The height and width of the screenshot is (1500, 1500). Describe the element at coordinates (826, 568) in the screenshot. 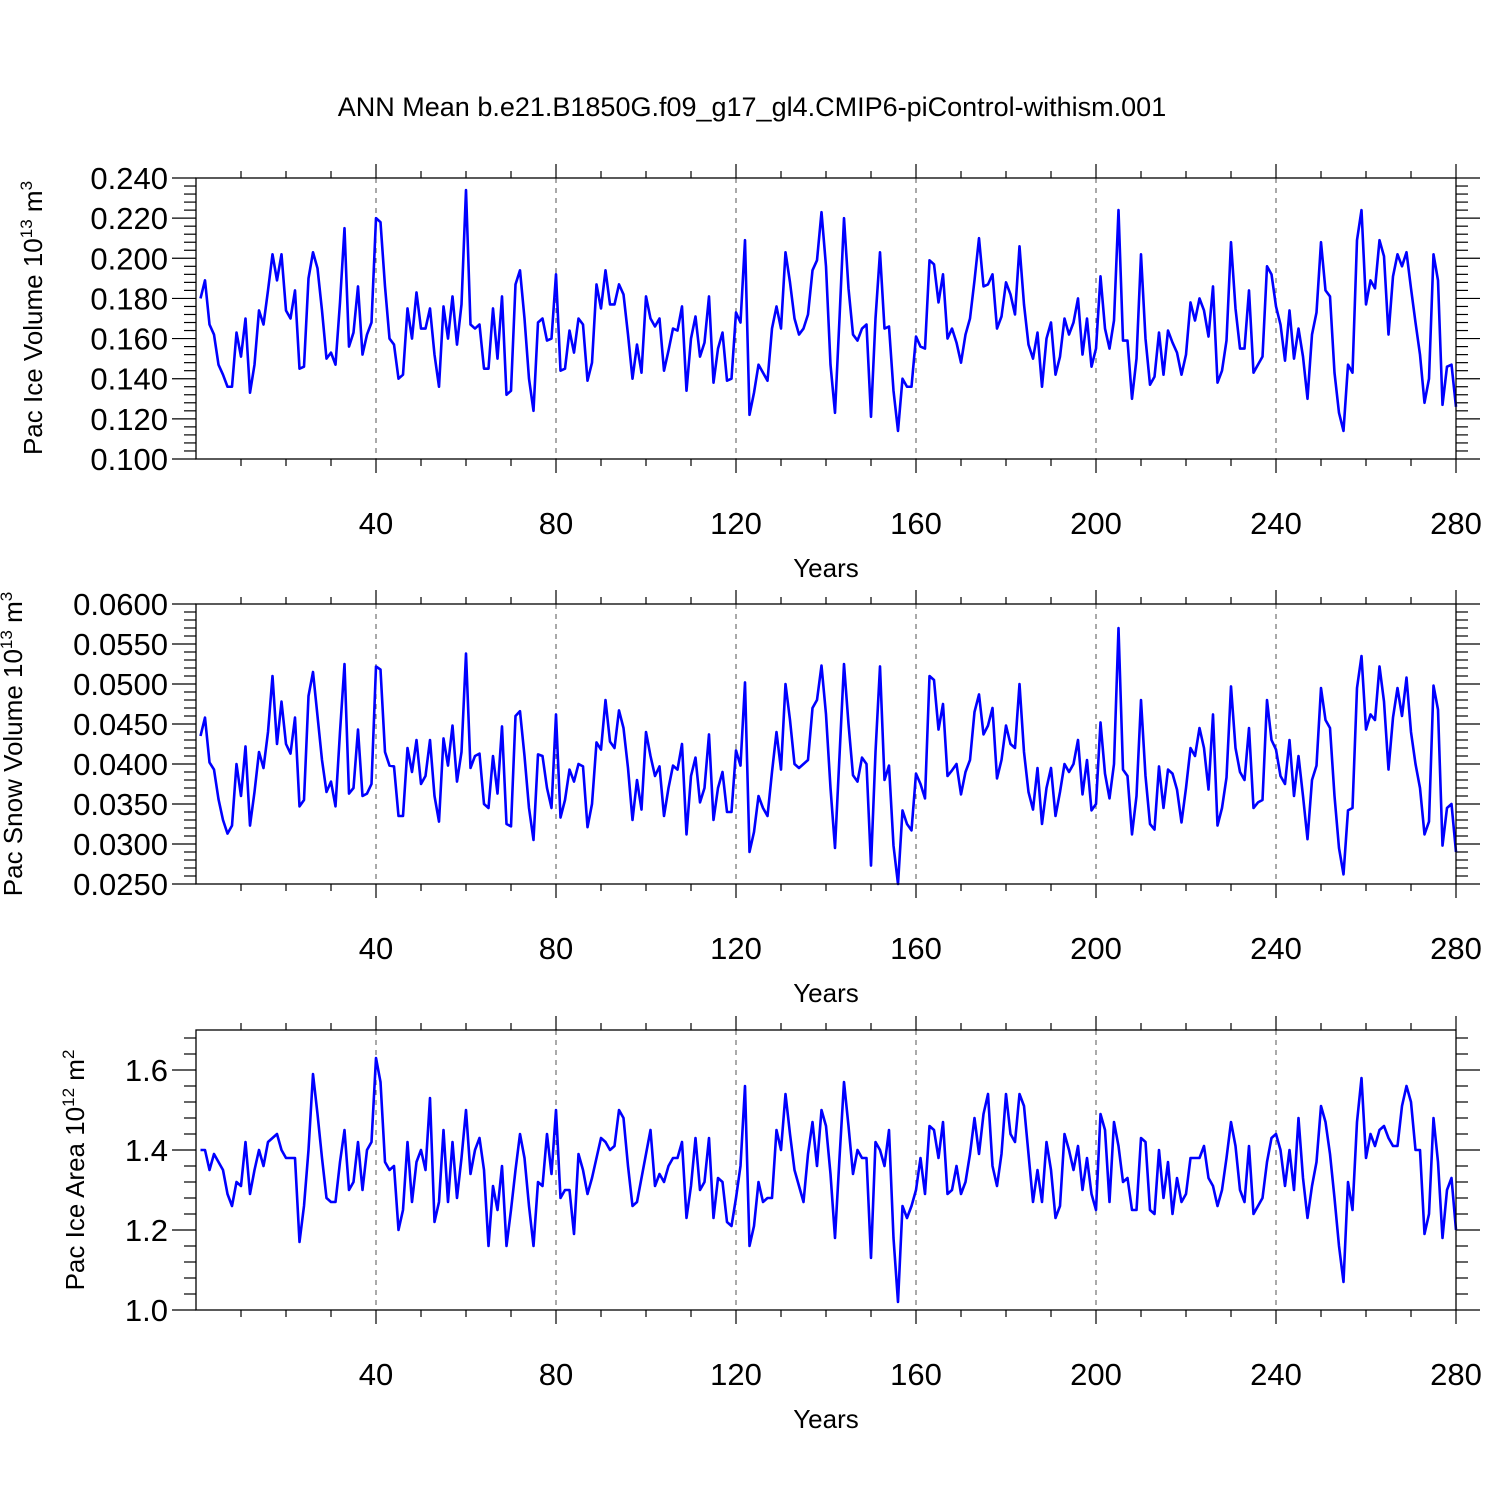

I see `x-axis-label: Years` at that location.